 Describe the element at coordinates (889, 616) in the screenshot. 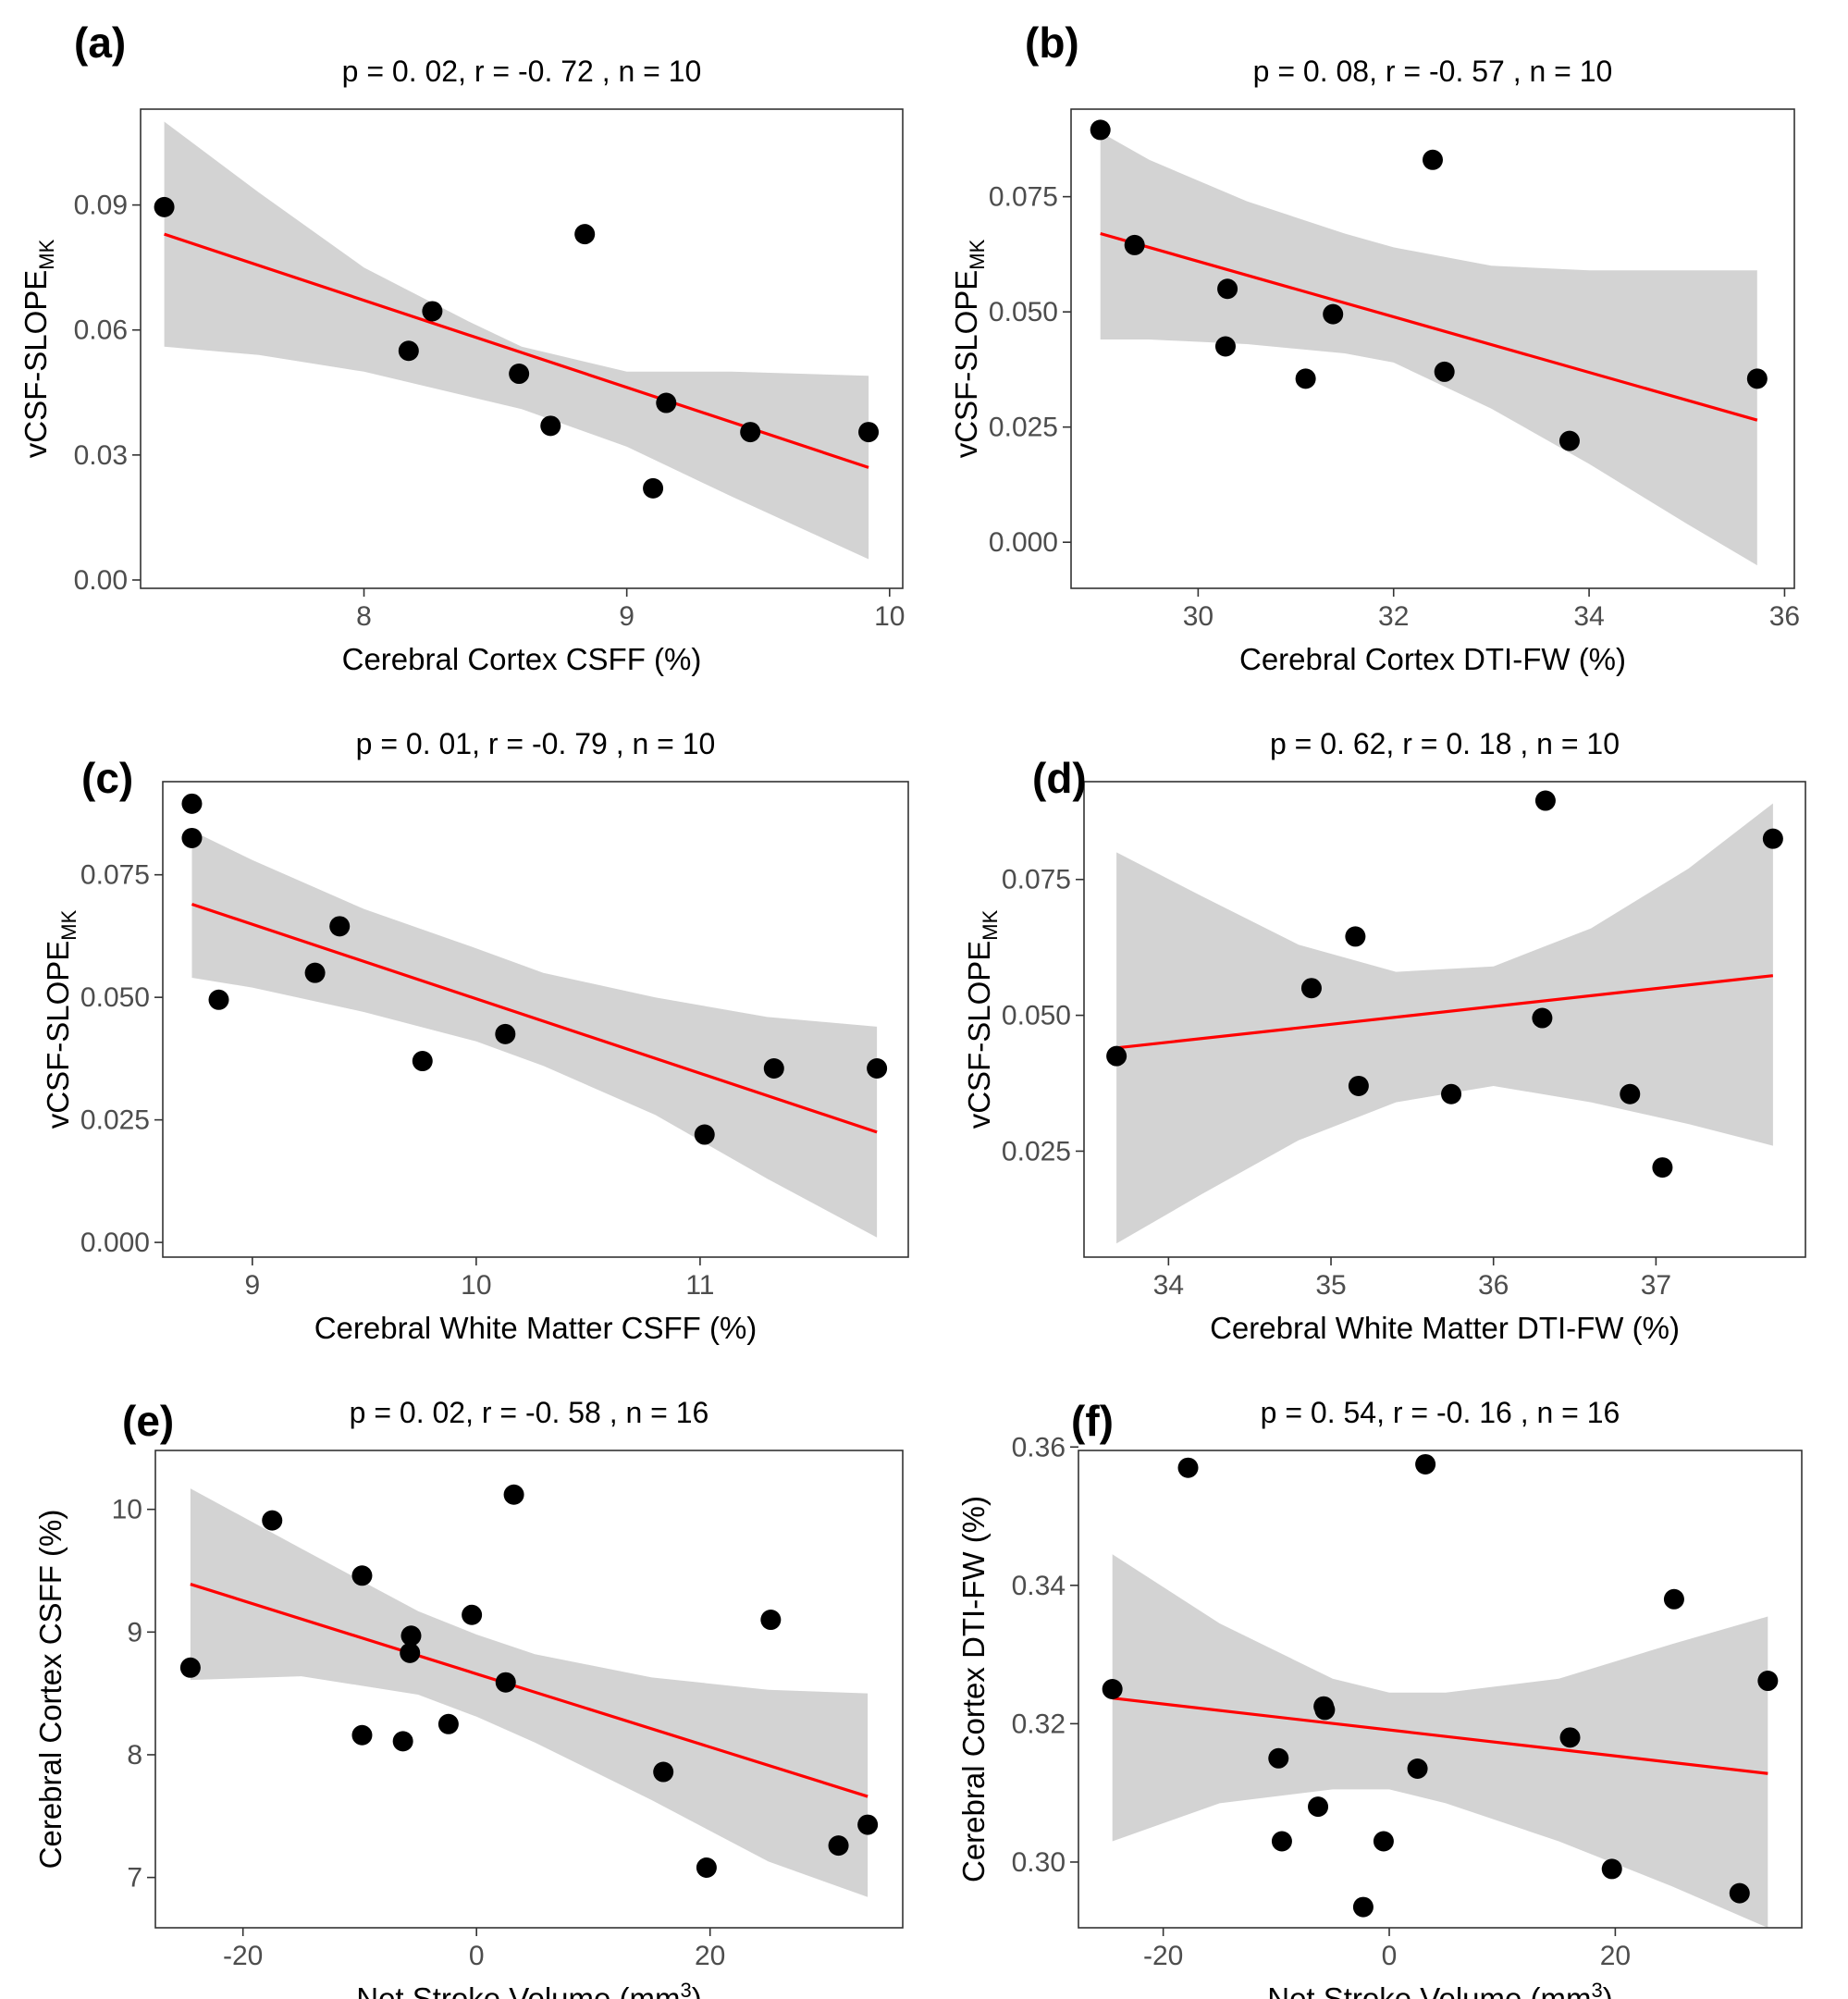

I see `x-tick-label: 10` at that location.